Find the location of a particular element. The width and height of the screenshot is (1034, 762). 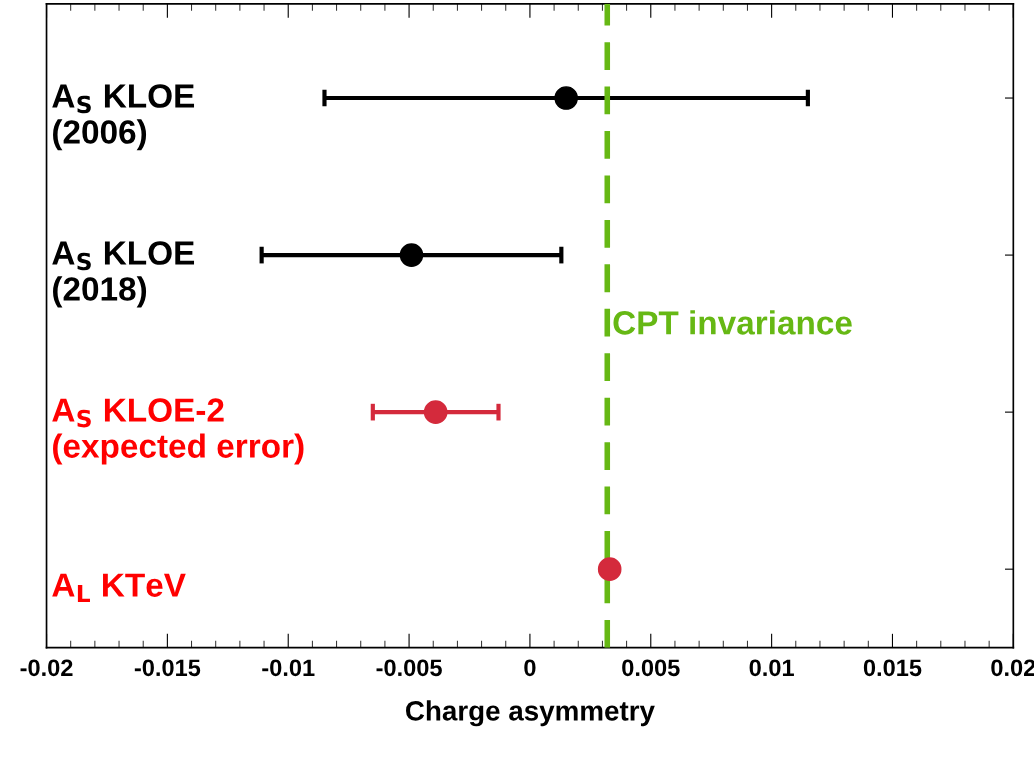

y-tick-label: A$_{L}$ KTeV is located at coordinates (119, 588).